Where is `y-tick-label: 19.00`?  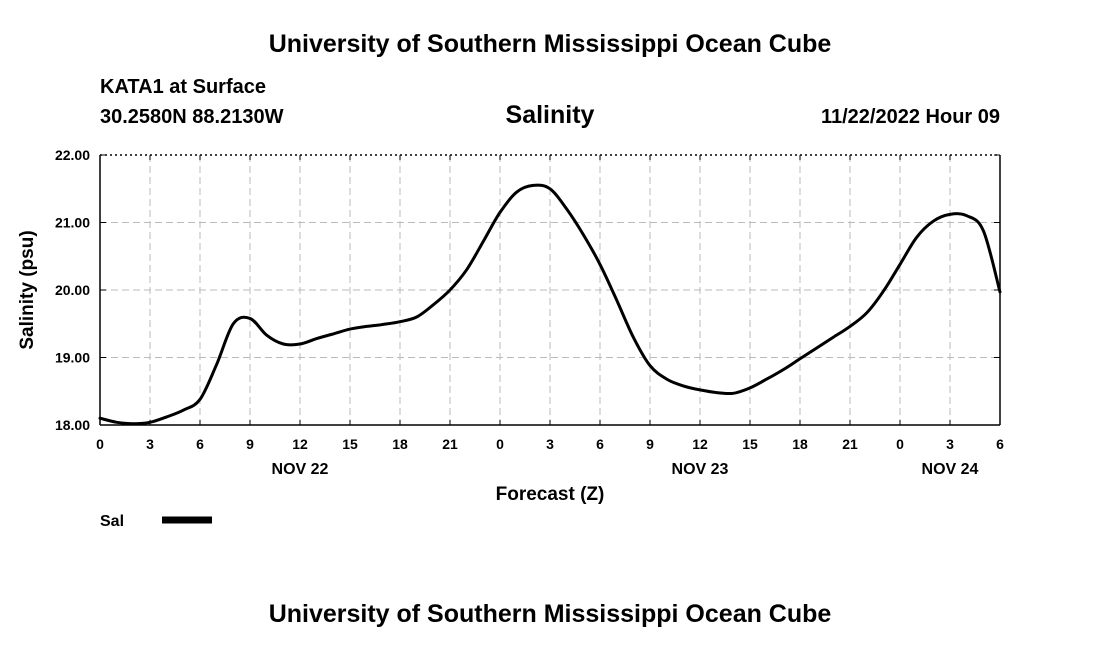
y-tick-label: 19.00 is located at coordinates (72, 358).